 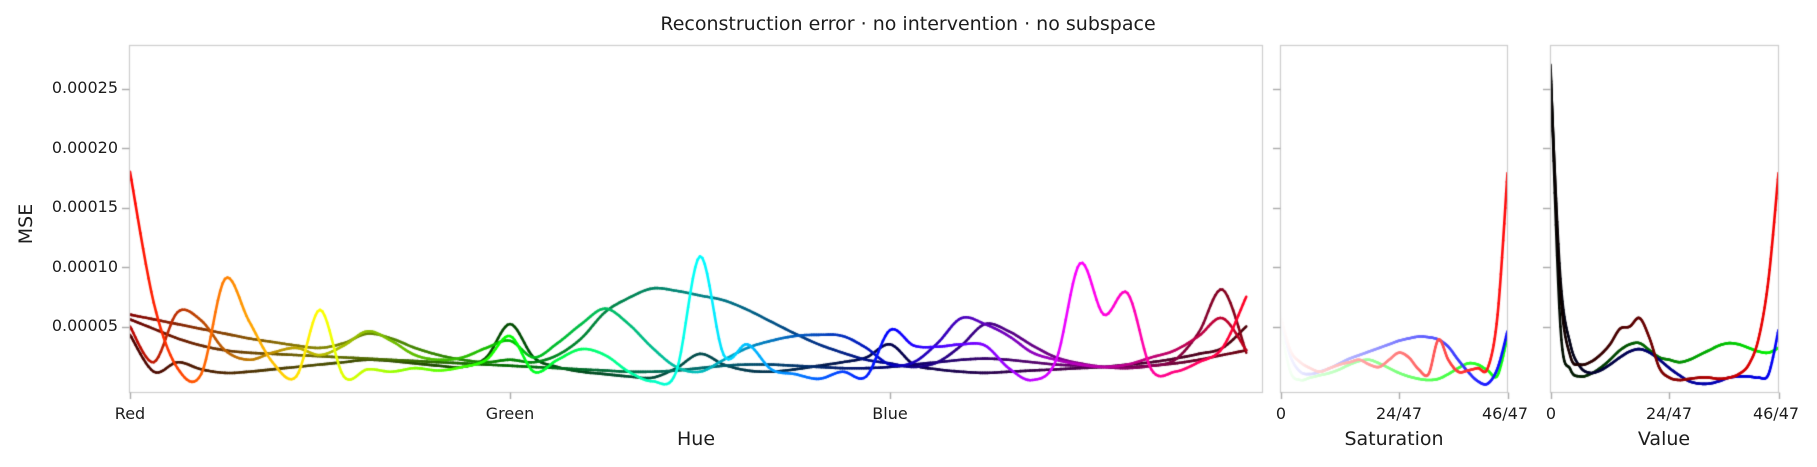 I want to click on hue-tick-label-green: Green, so click(x=510, y=413).